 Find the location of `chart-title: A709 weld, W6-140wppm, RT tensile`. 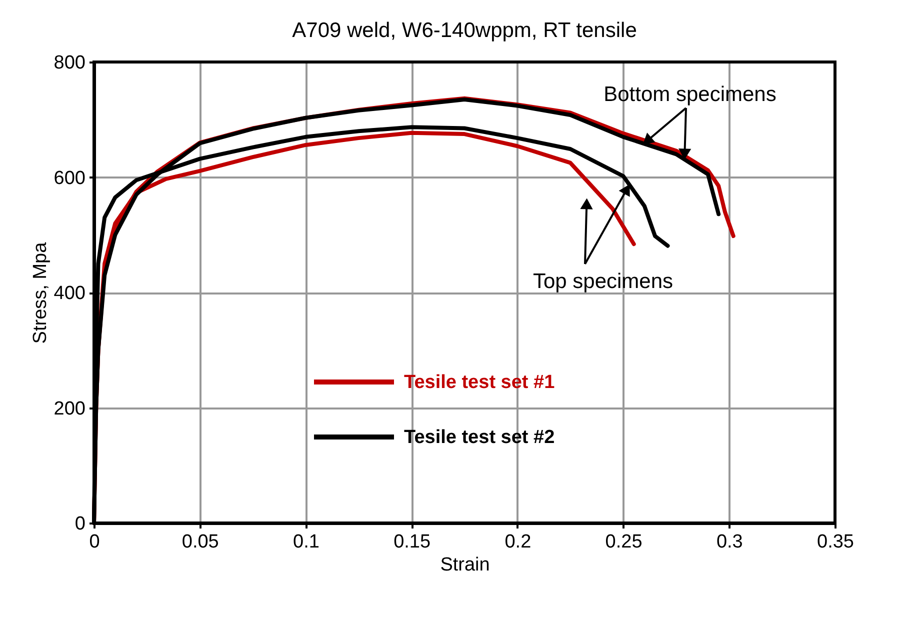

chart-title: A709 weld, W6-140wppm, RT tensile is located at coordinates (464, 30).